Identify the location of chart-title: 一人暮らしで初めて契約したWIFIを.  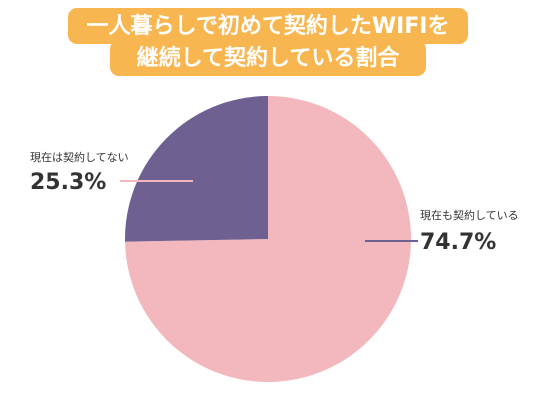
(267, 26).